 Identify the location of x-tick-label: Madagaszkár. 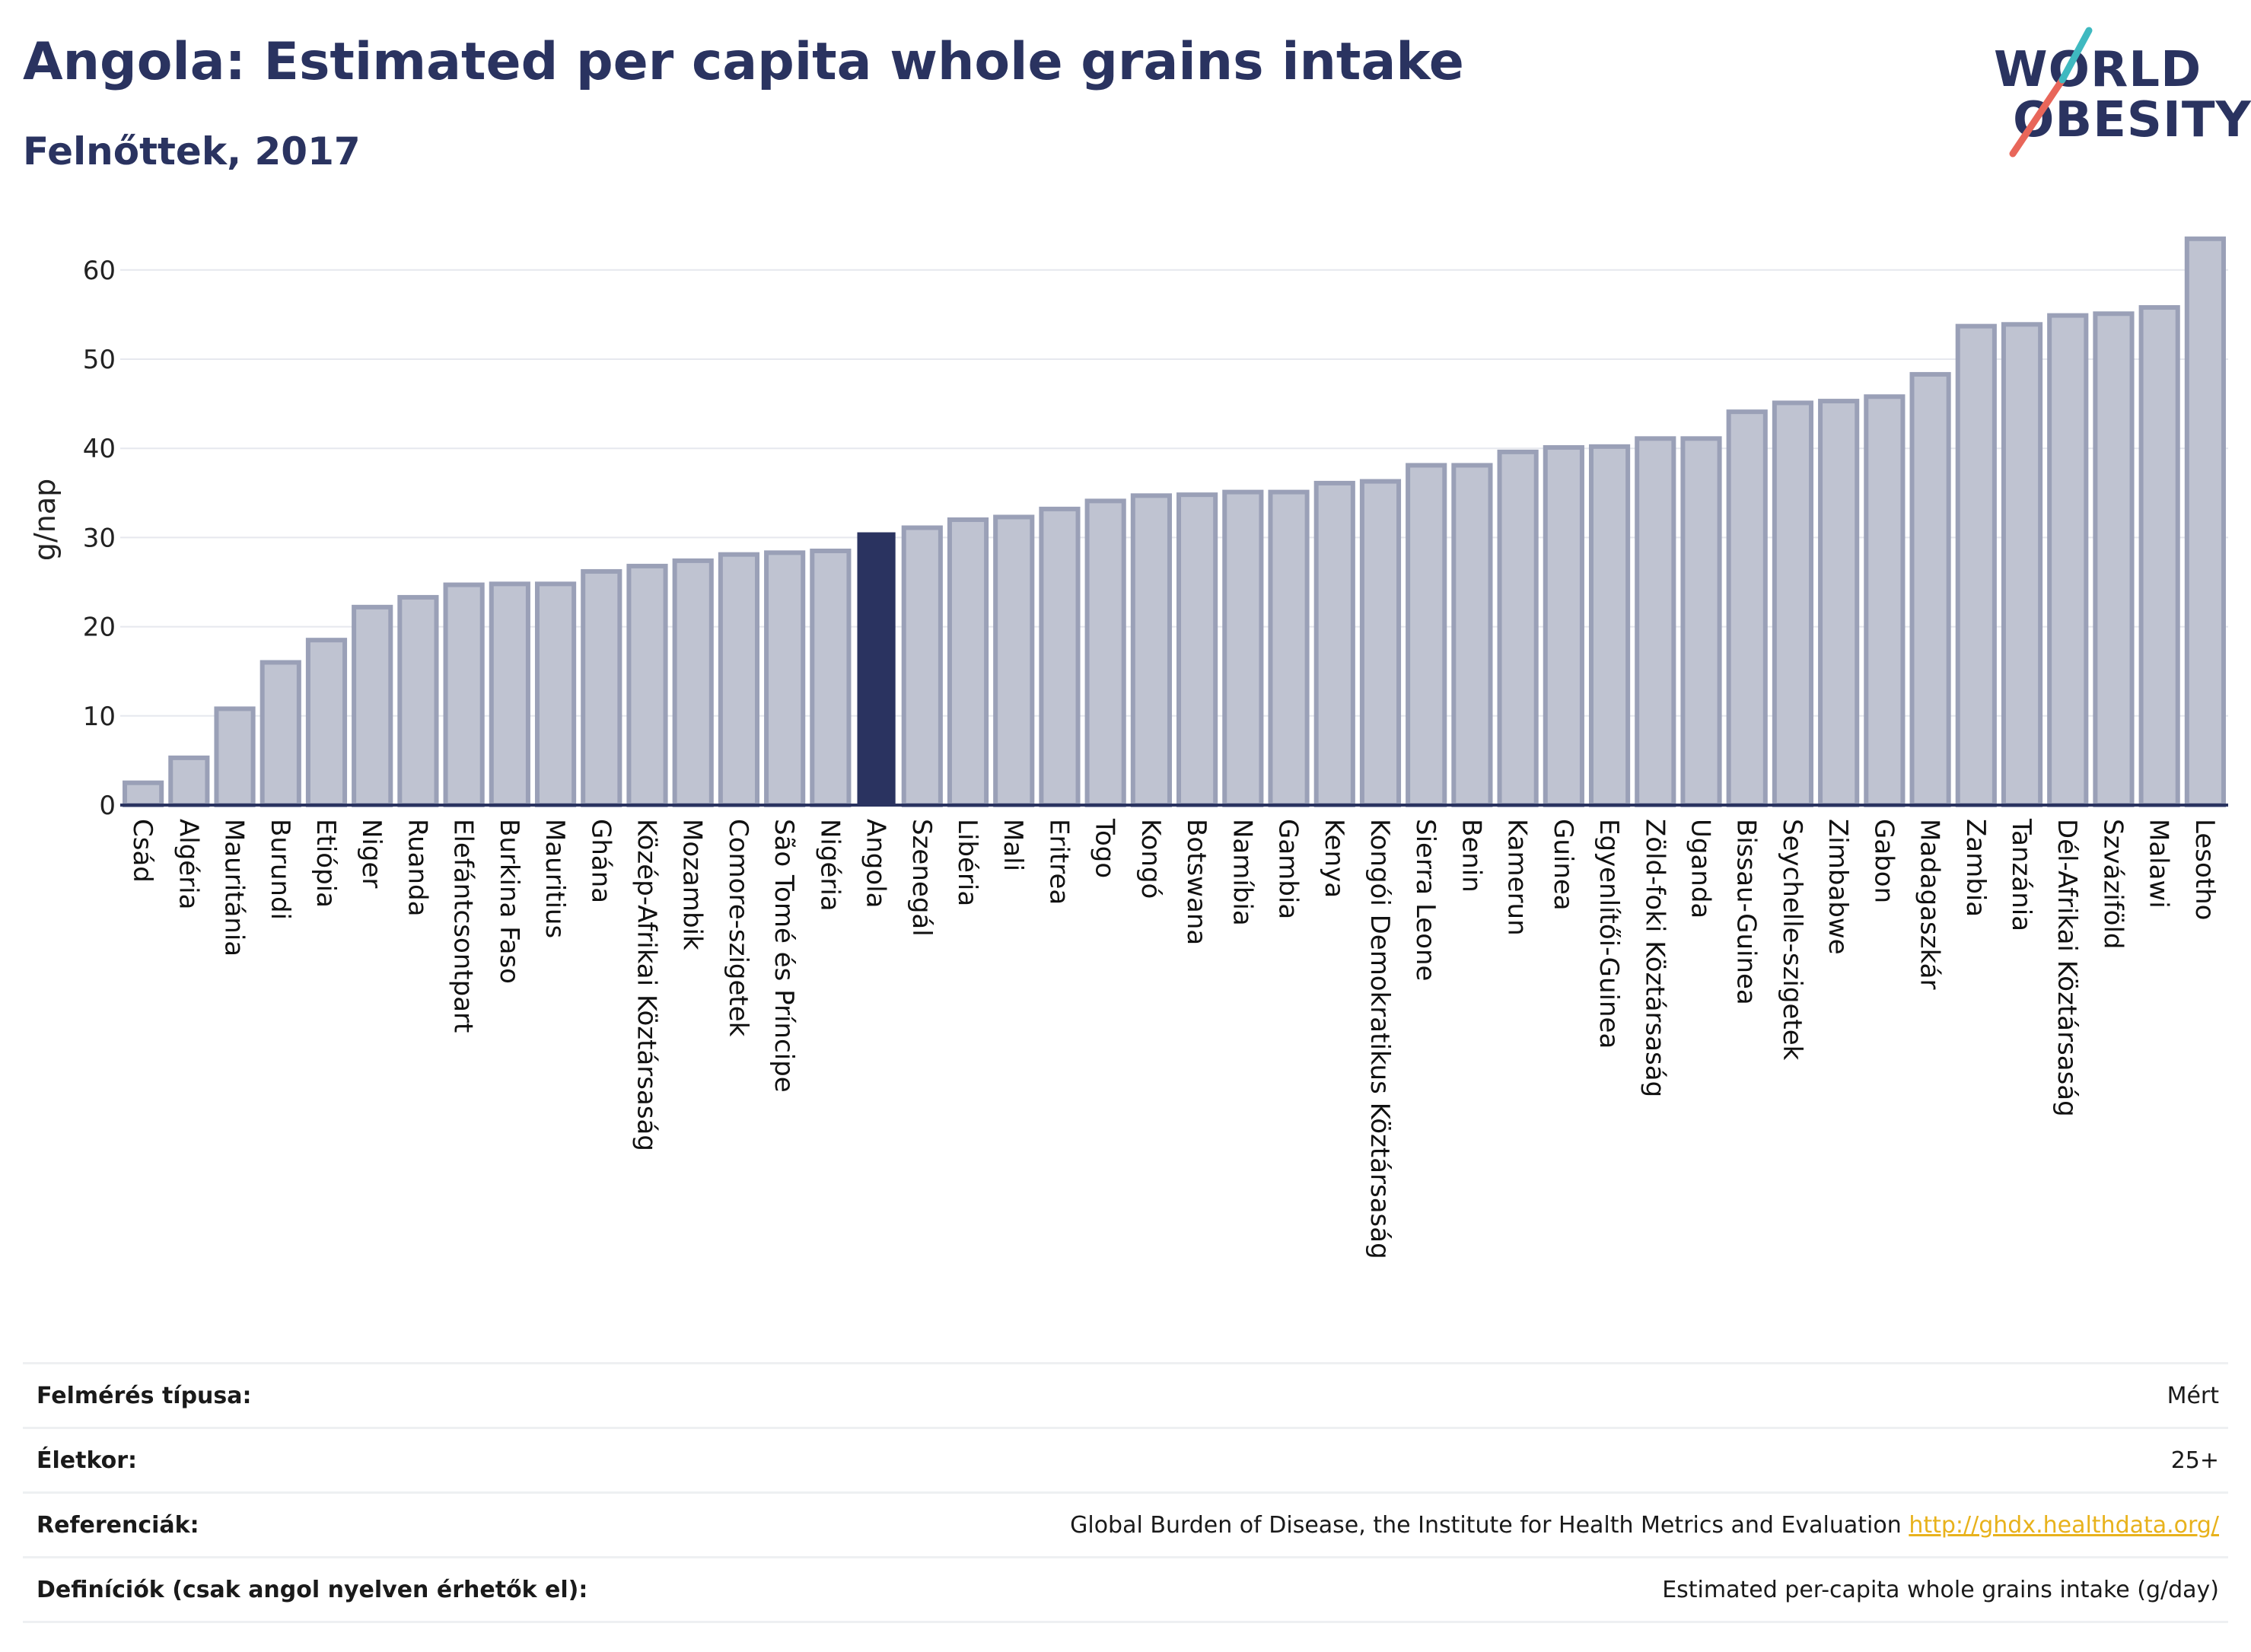
(1930, 904).